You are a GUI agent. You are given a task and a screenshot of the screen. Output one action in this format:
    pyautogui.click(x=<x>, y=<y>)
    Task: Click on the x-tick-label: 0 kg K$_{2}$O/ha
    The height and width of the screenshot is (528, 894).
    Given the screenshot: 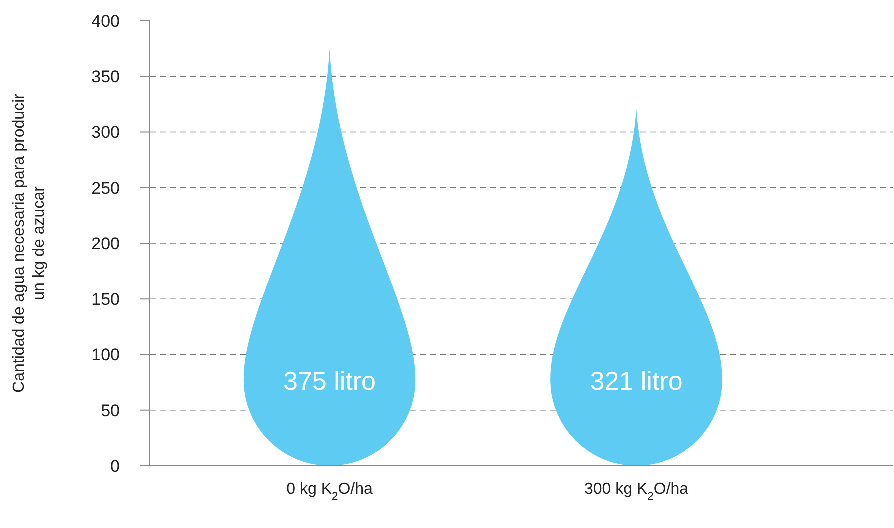 What is the action you would take?
    pyautogui.click(x=330, y=492)
    